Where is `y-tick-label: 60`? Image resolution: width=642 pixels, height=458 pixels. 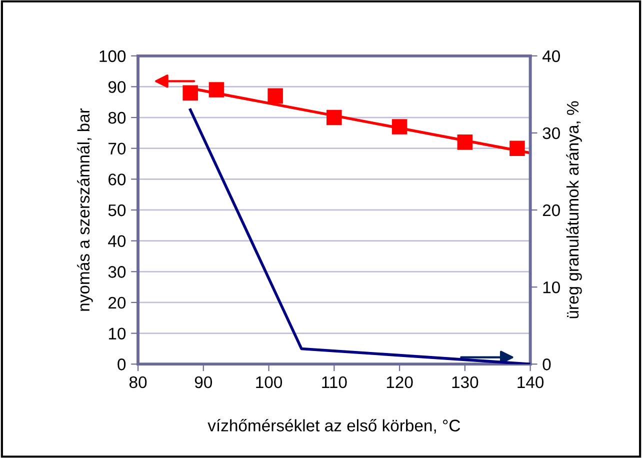
y-tick-label: 60 is located at coordinates (117, 180).